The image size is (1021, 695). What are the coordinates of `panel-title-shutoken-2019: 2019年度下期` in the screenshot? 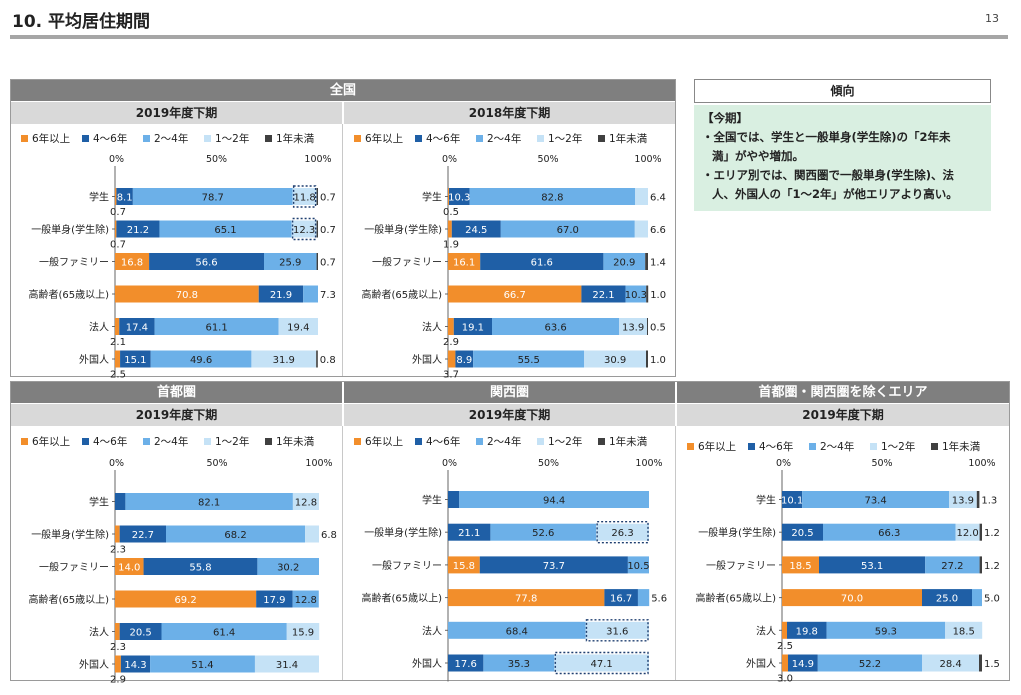 It's located at (176, 415).